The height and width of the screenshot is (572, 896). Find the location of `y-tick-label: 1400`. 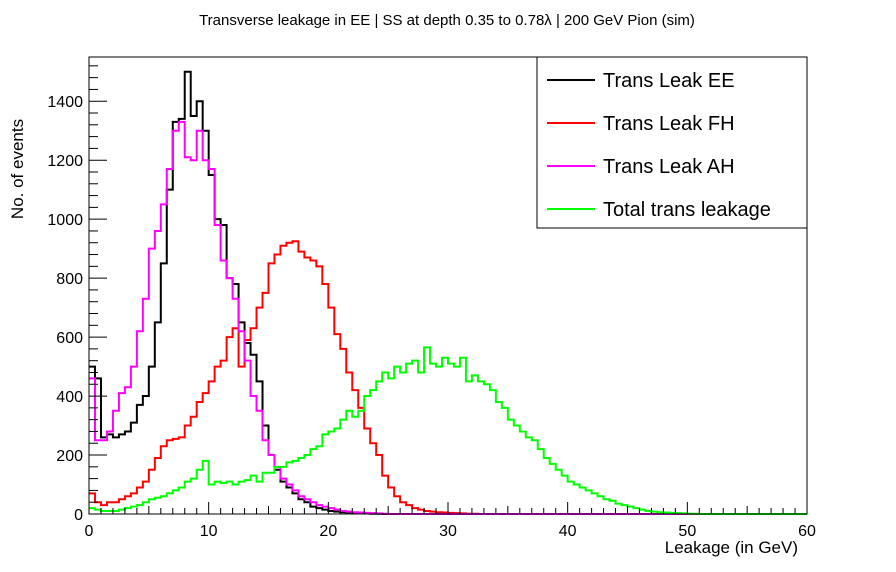

y-tick-label: 1400 is located at coordinates (65, 102).